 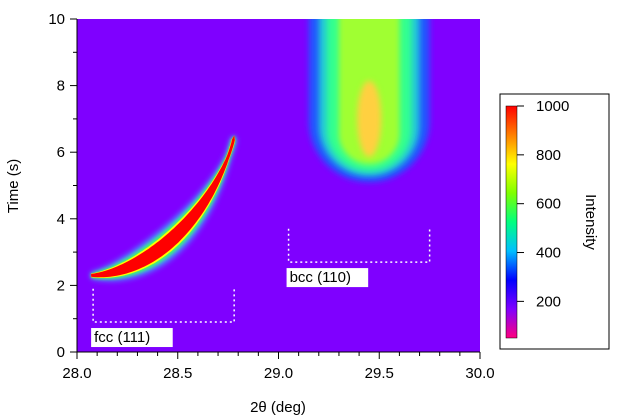 What do you see at coordinates (278, 407) in the screenshot?
I see `x-axis-title: 2θ (deg)` at bounding box center [278, 407].